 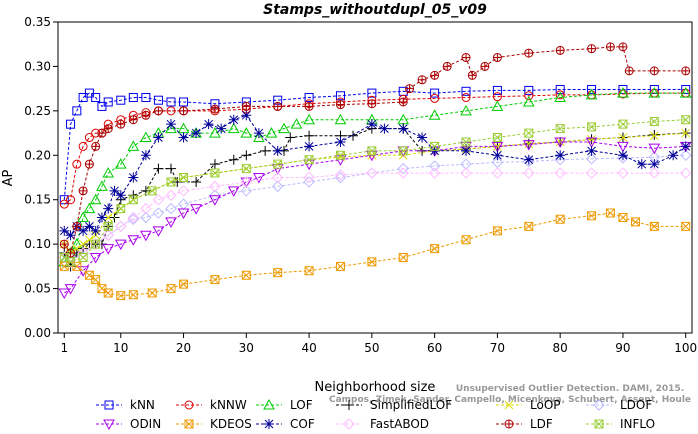 What do you see at coordinates (37, 200) in the screenshot?
I see `y-tick-label: 0.15` at bounding box center [37, 200].